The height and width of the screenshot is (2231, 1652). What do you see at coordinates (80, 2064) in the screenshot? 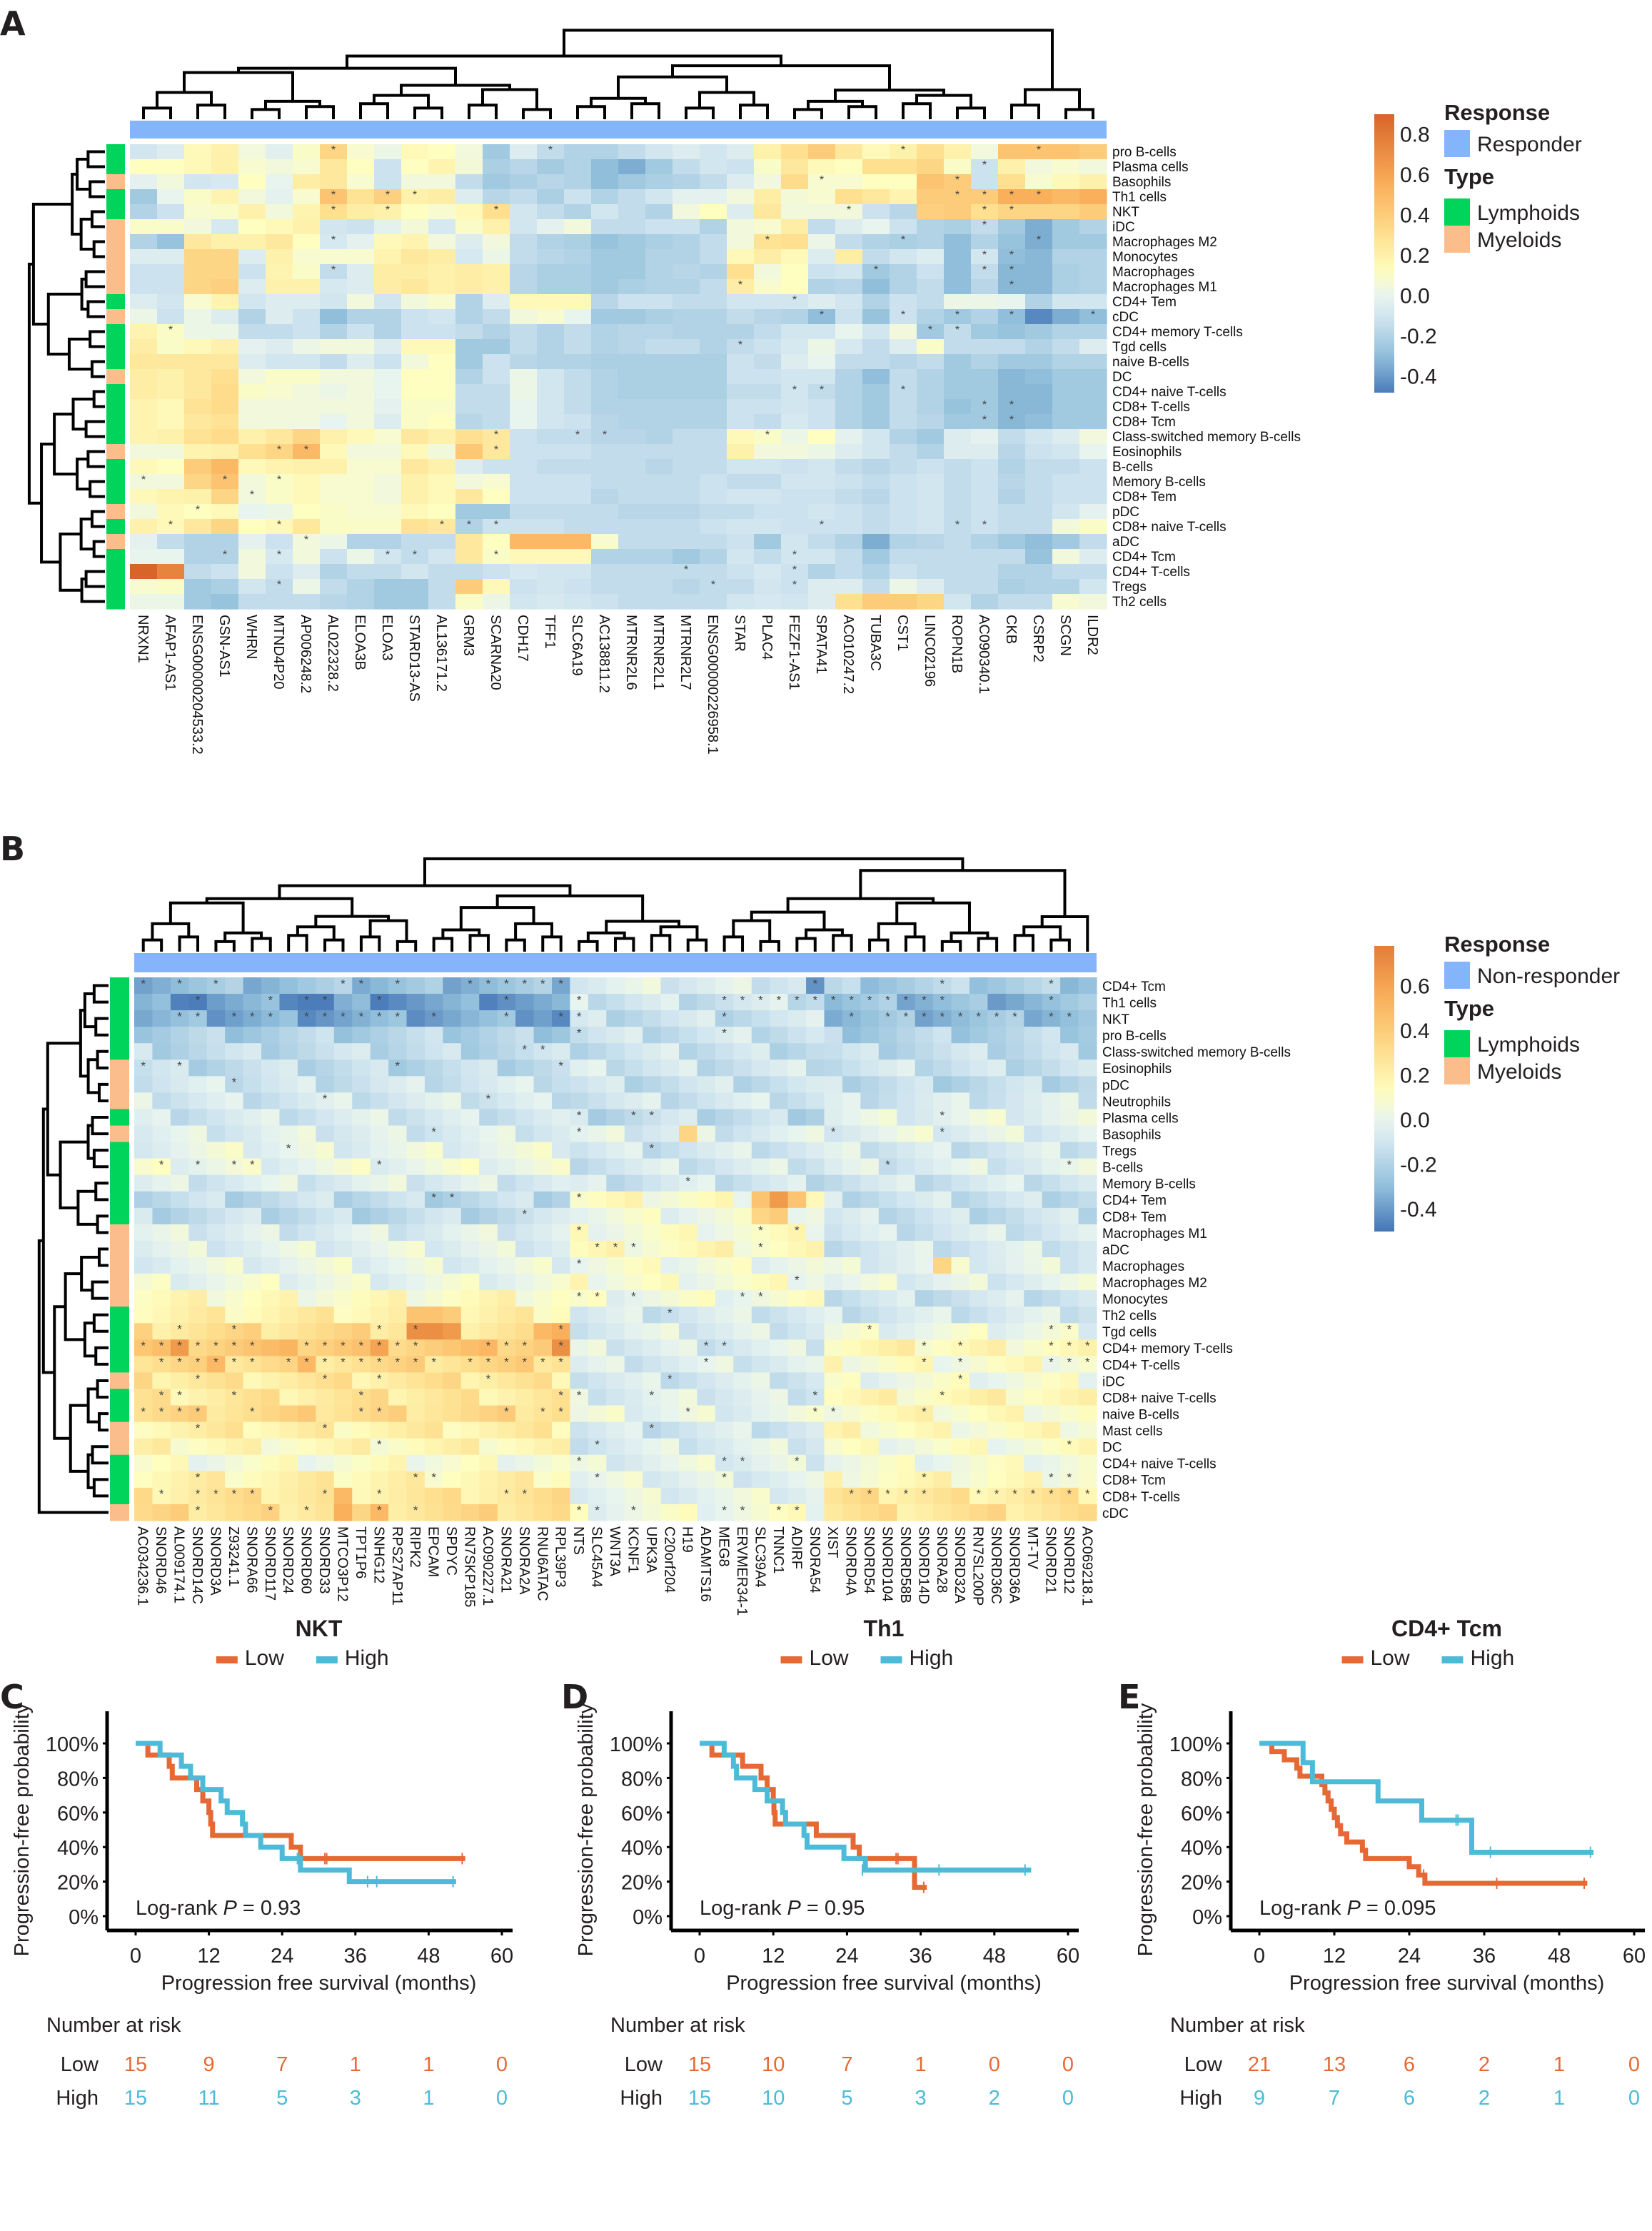
I see `risk-row-label: Low` at bounding box center [80, 2064].